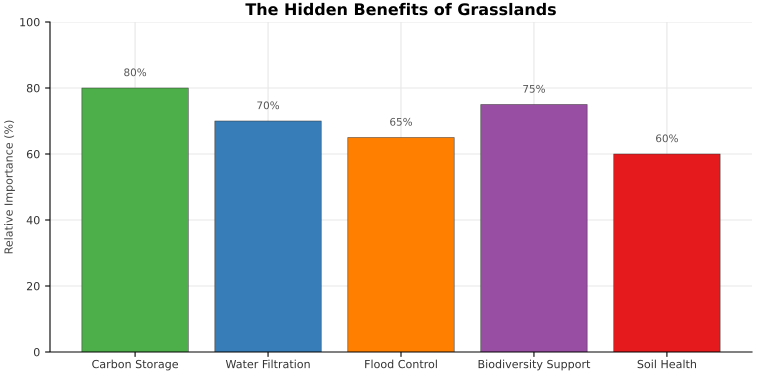 The height and width of the screenshot is (376, 758). Describe the element at coordinates (534, 88) in the screenshot. I see `data-label: 75%` at that location.